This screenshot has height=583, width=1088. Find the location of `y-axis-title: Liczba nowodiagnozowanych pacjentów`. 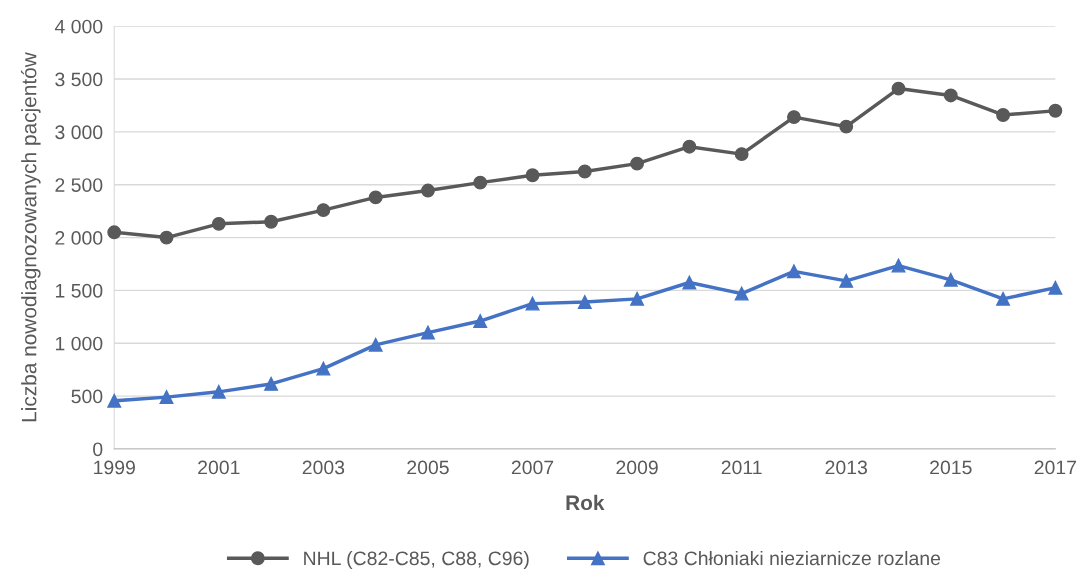

y-axis-title: Liczba nowodiagnozowanych pacjentów is located at coordinates (30, 237).